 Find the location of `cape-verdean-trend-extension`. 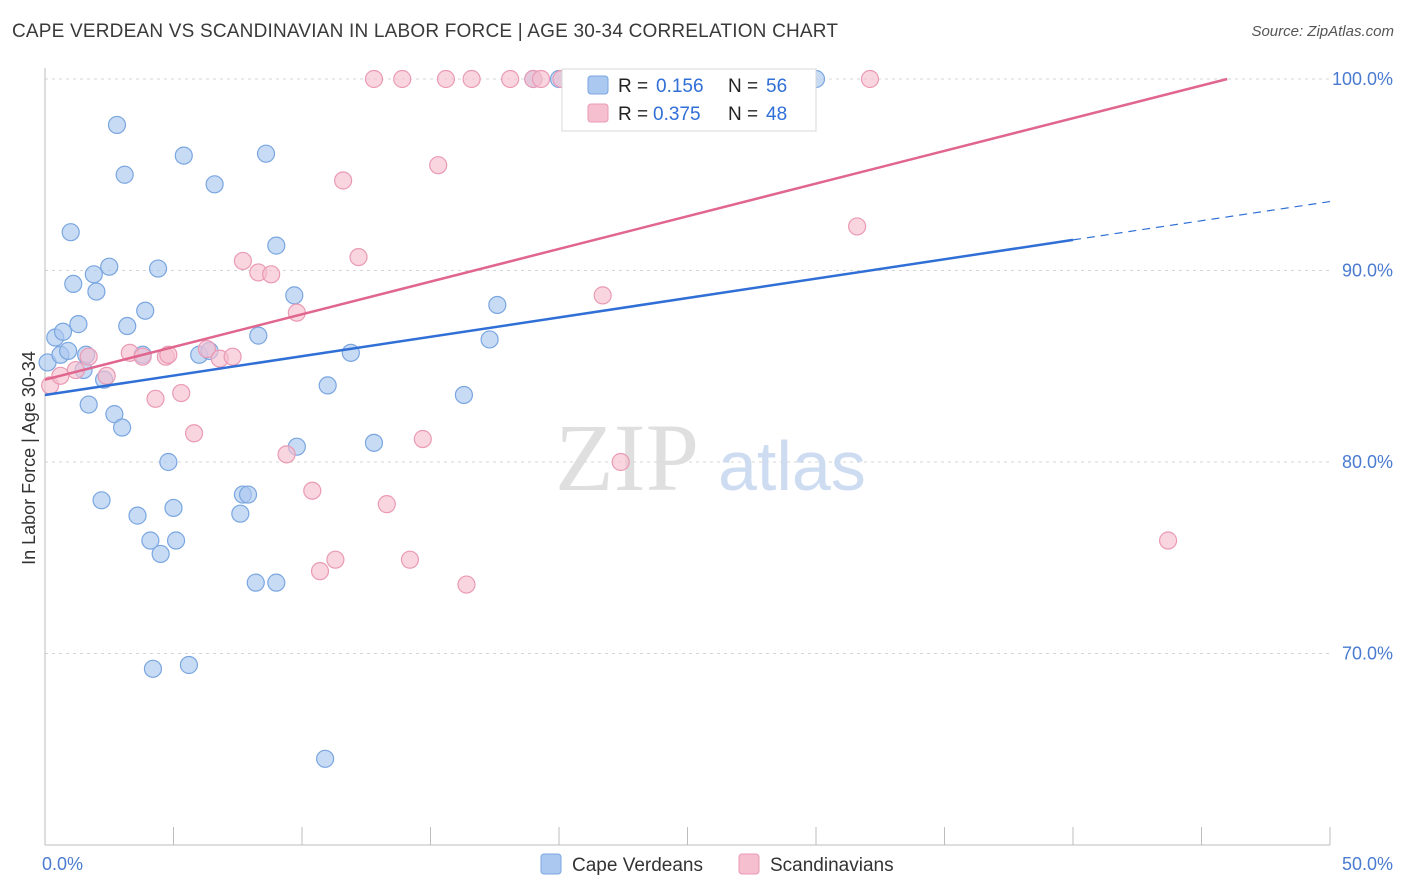

cape-verdean-trend-extension is located at coordinates (1201, 220).